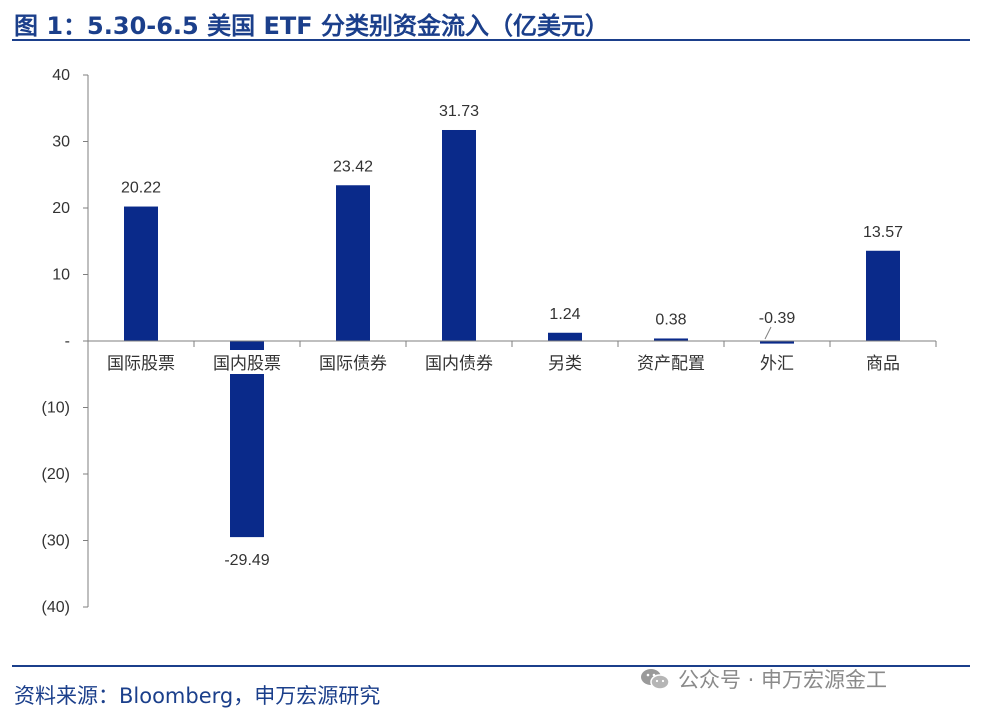 This screenshot has width=991, height=717. Describe the element at coordinates (56, 541) in the screenshot. I see `y-tick-label: (30)` at that location.